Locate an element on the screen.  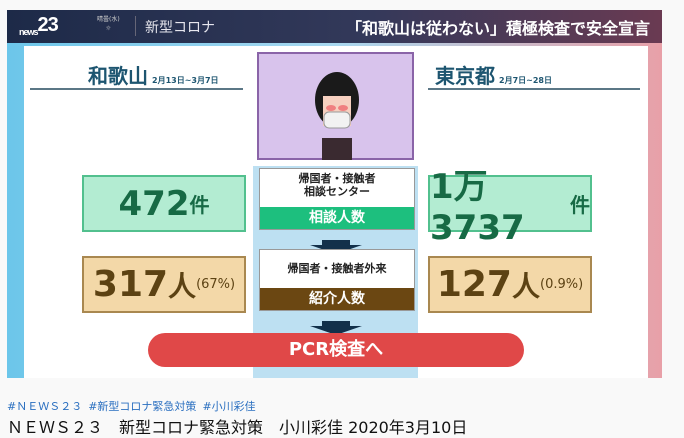
news-header-bar: news23 晴曇(水) ☼ 新型コロナ 「和歌山は従わない」積極検査で安全宣言 is located at coordinates (334, 26).